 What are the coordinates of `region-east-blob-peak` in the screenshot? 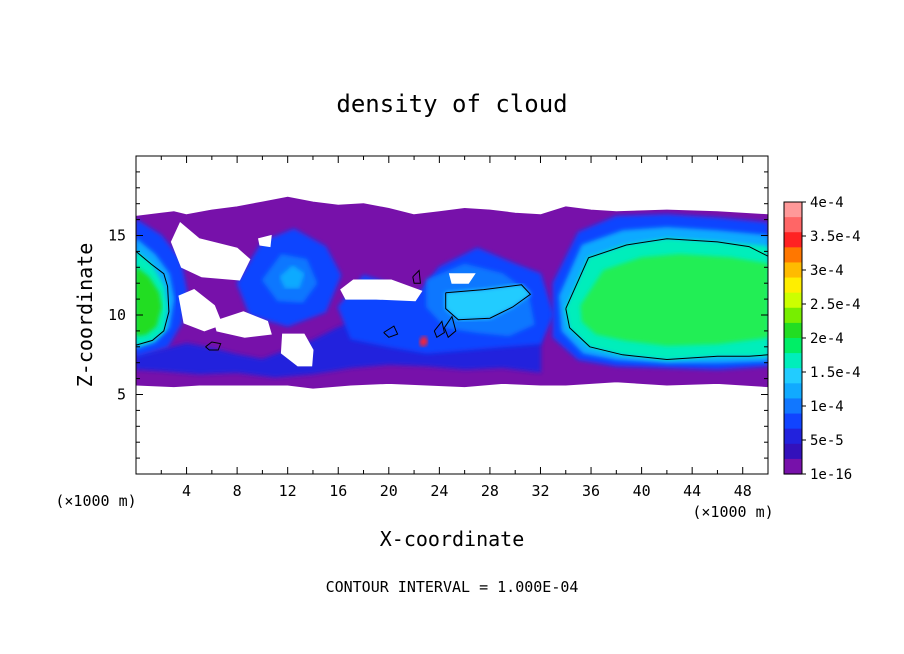 It's located at (674, 300).